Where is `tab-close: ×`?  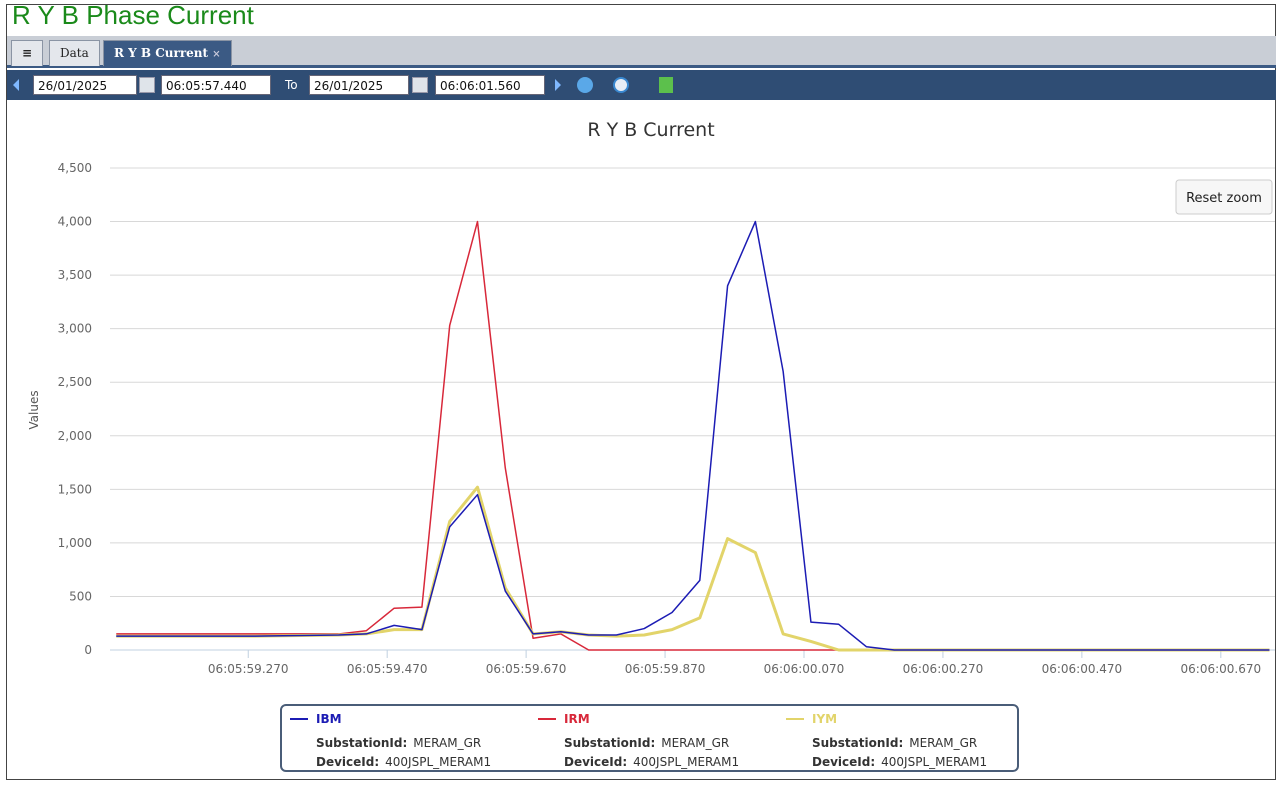 tab-close: × is located at coordinates (216, 54).